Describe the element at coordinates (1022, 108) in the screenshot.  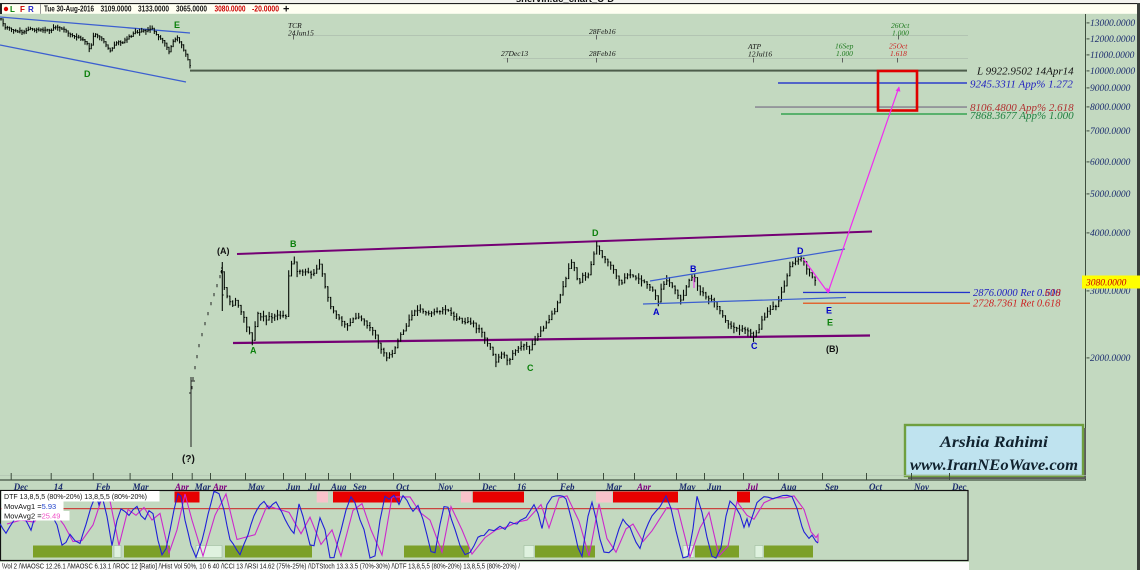
I see `svg-text: 8106.4800 App% 2.618` at that location.